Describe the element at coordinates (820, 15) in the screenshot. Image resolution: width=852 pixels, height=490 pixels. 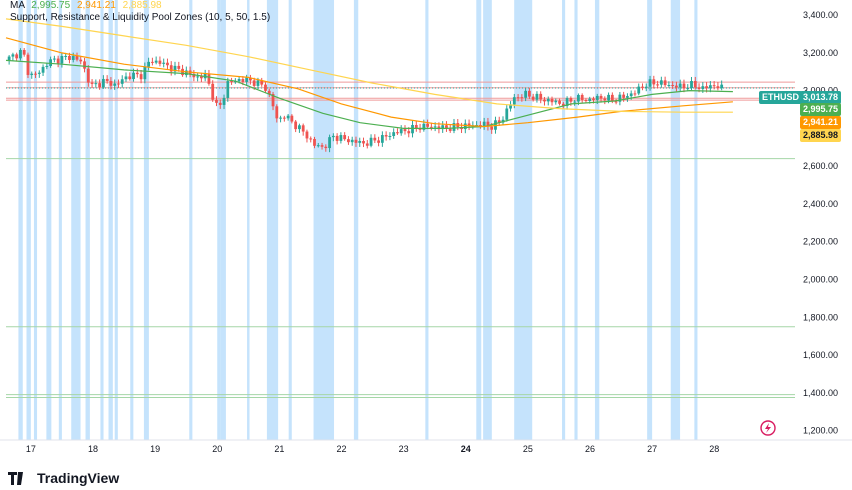
I see `y-tick-label-0: 3,400.00` at that location.